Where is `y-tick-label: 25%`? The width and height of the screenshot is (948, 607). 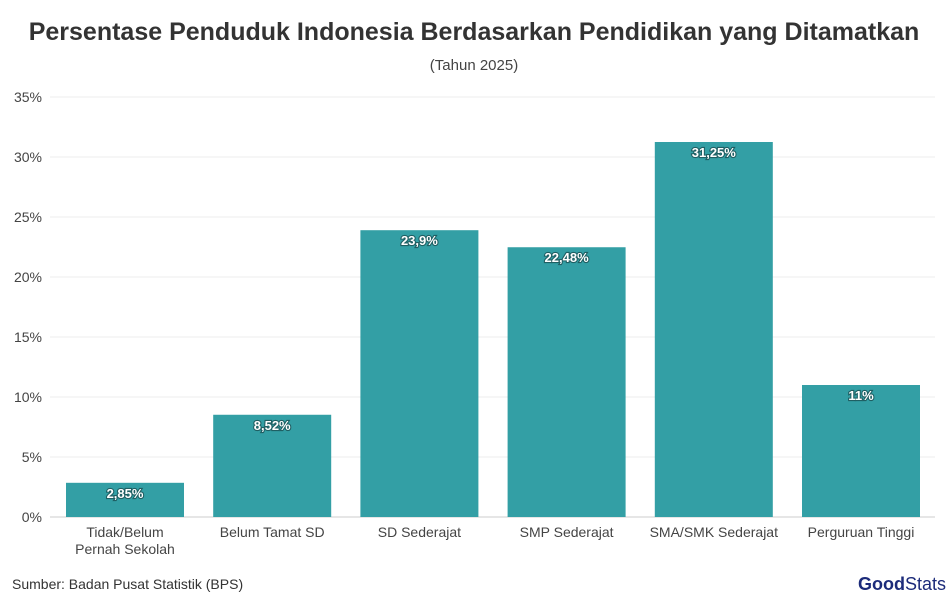
y-tick-label: 25% is located at coordinates (28, 217).